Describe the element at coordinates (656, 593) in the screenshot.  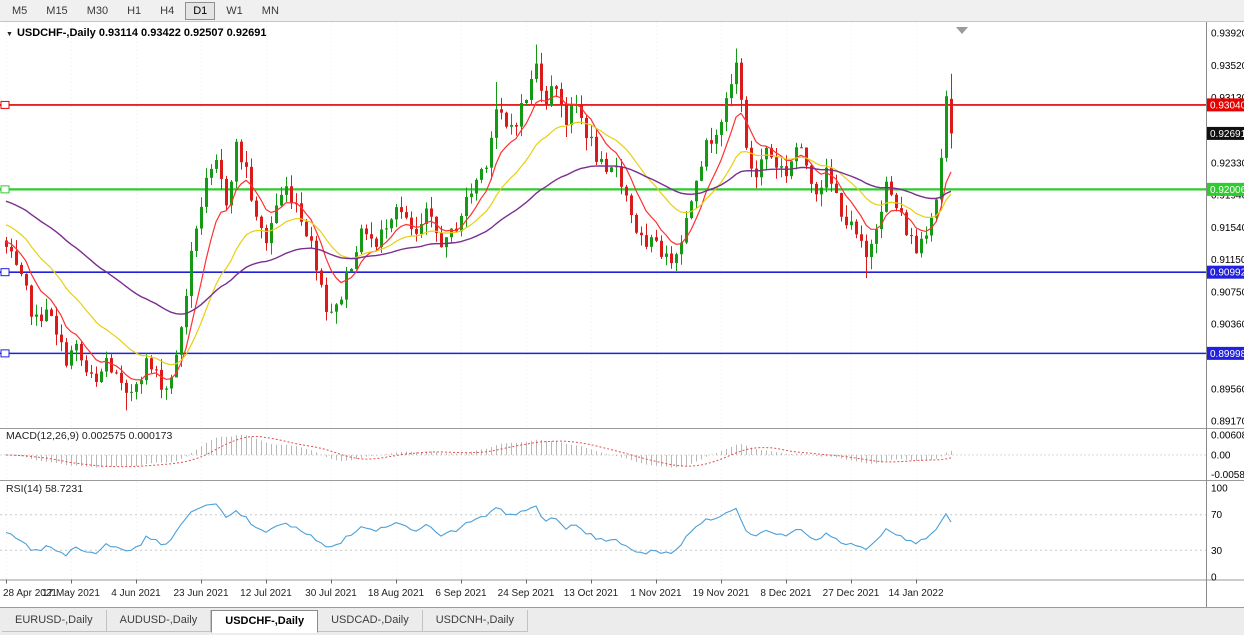
I see `x-axis-label: 1 Nov 2021` at that location.